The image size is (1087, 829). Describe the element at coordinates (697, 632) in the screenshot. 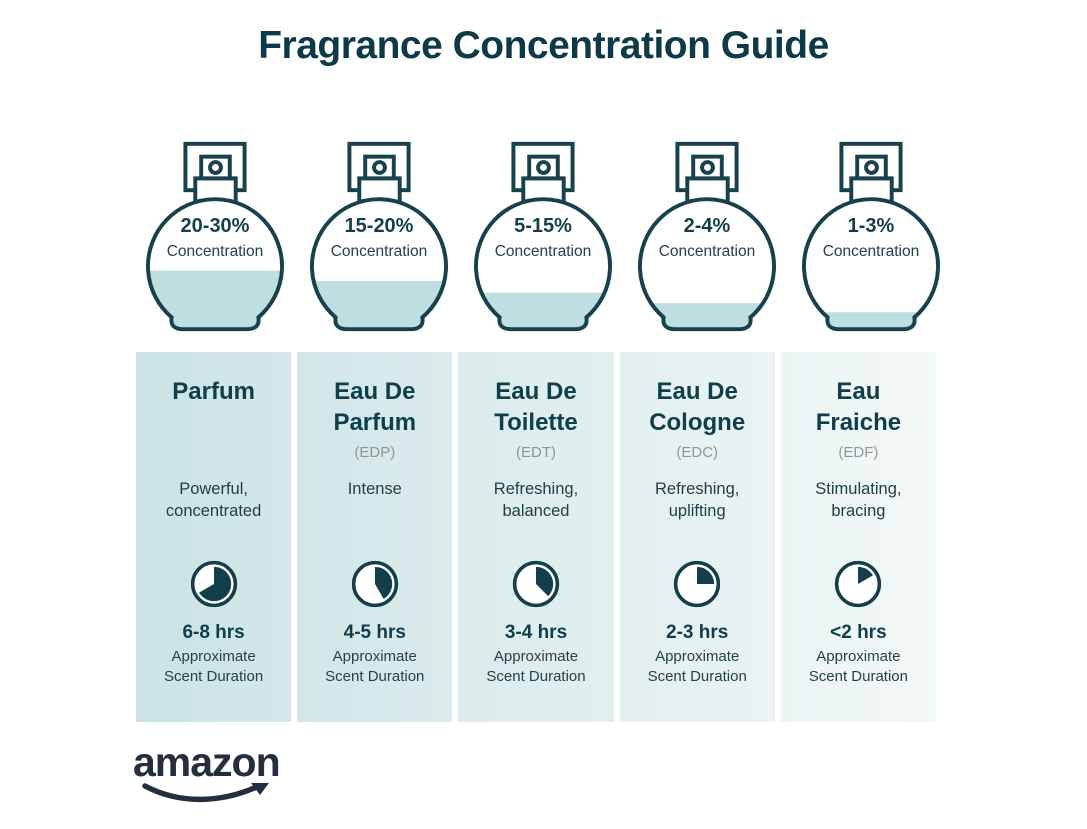

I see `scent-duration-hours: 2-3 hrs` at that location.